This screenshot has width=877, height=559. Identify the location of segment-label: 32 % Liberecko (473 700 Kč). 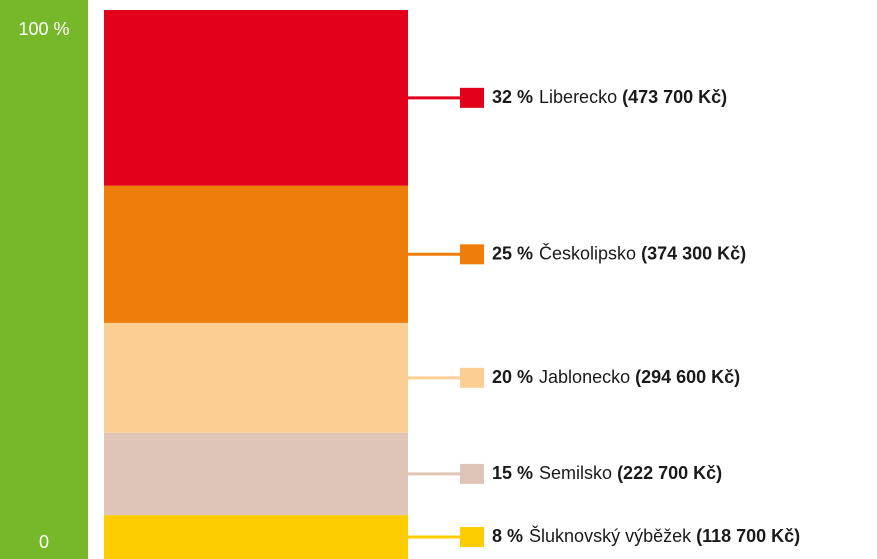
(609, 97).